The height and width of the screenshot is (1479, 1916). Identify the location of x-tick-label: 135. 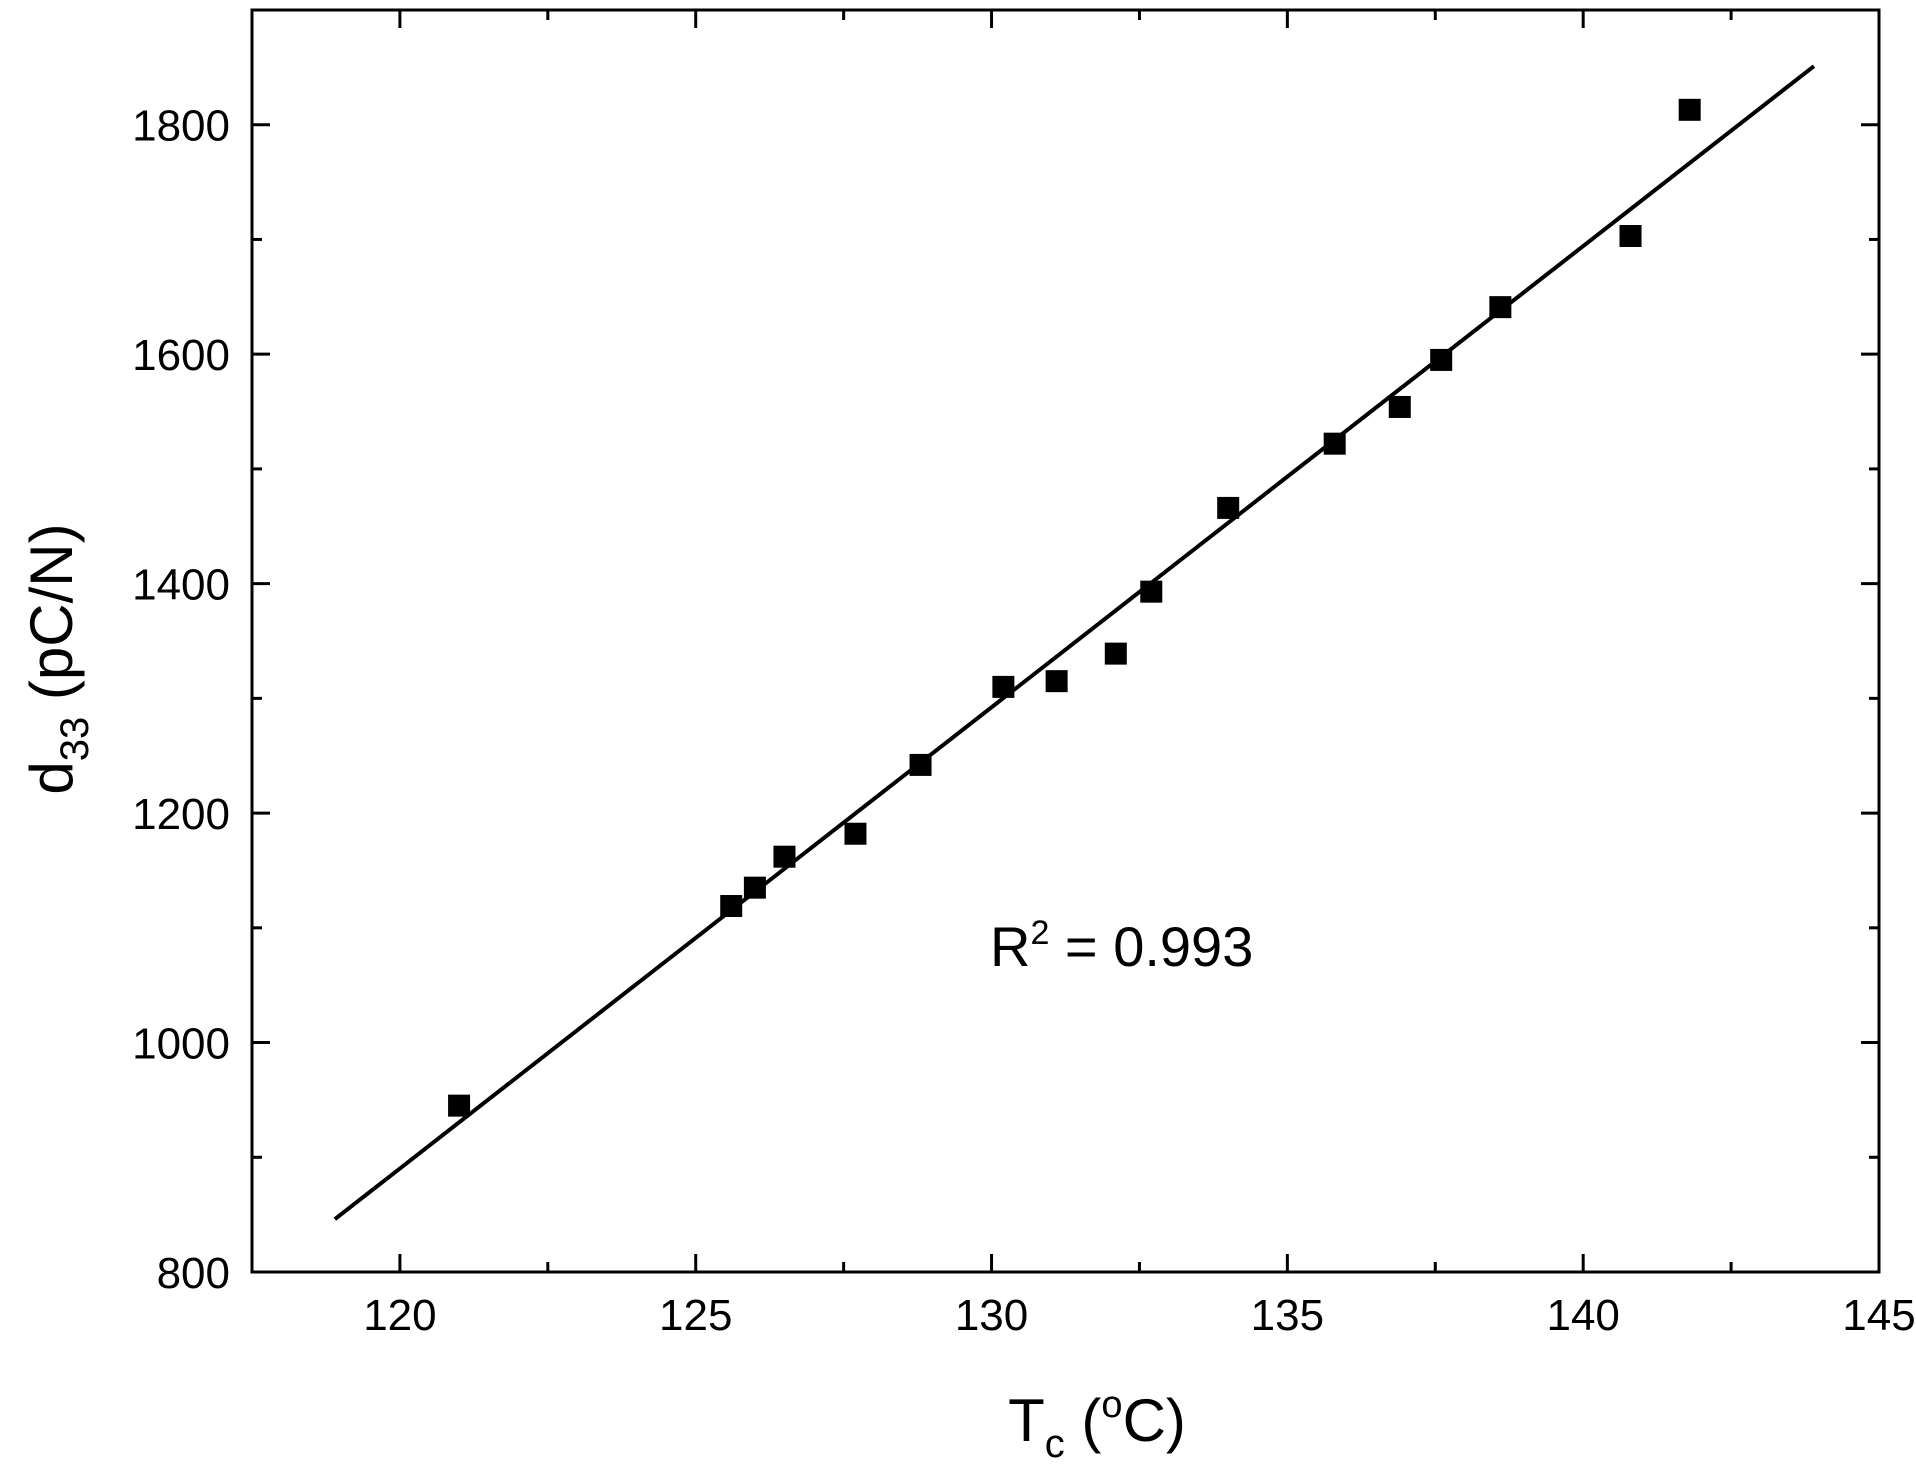
(1287, 1315).